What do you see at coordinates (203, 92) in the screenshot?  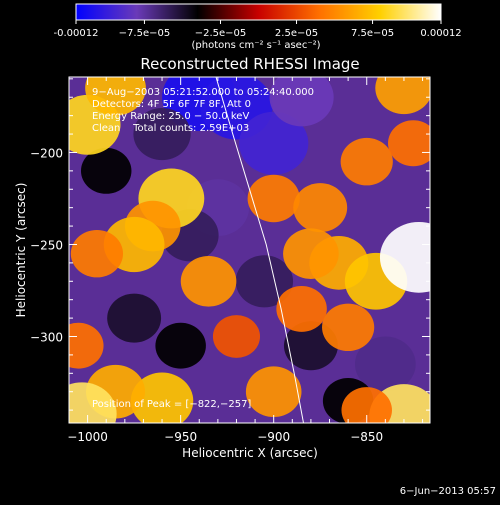 I see `annotation-time-range: 9−Aug−2003 05:21:52.000 to 05:24:40.000` at bounding box center [203, 92].